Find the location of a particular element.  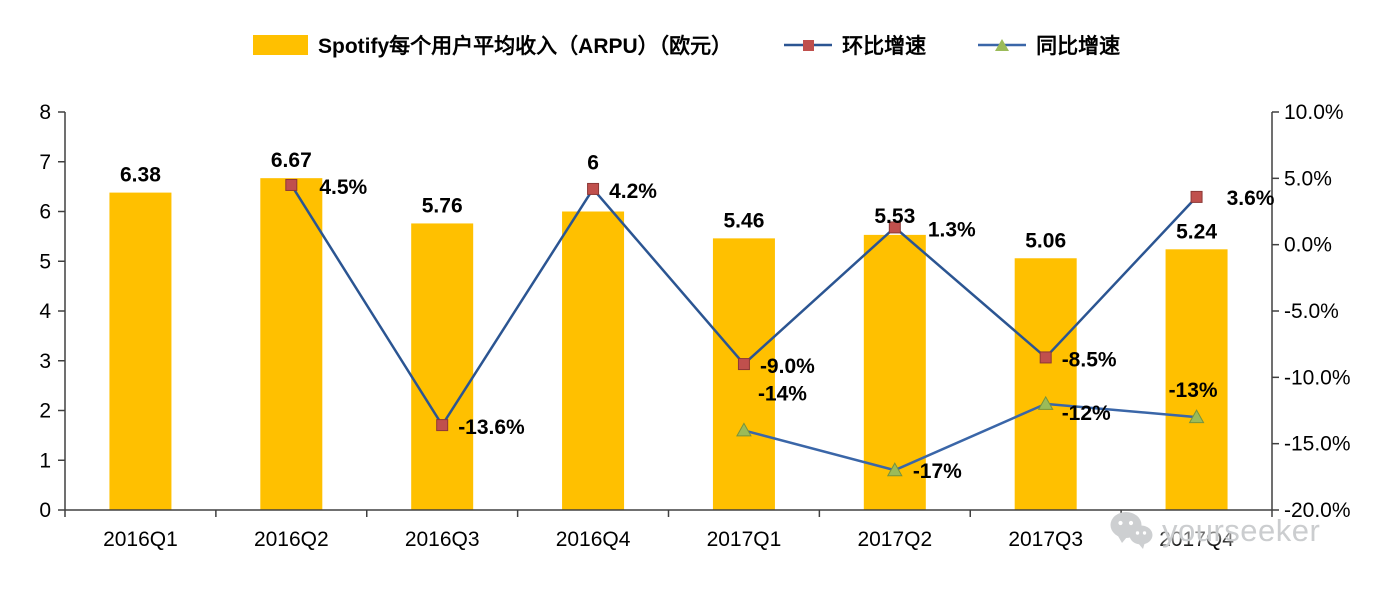

line-square-swatch-icon is located at coordinates (808, 45).